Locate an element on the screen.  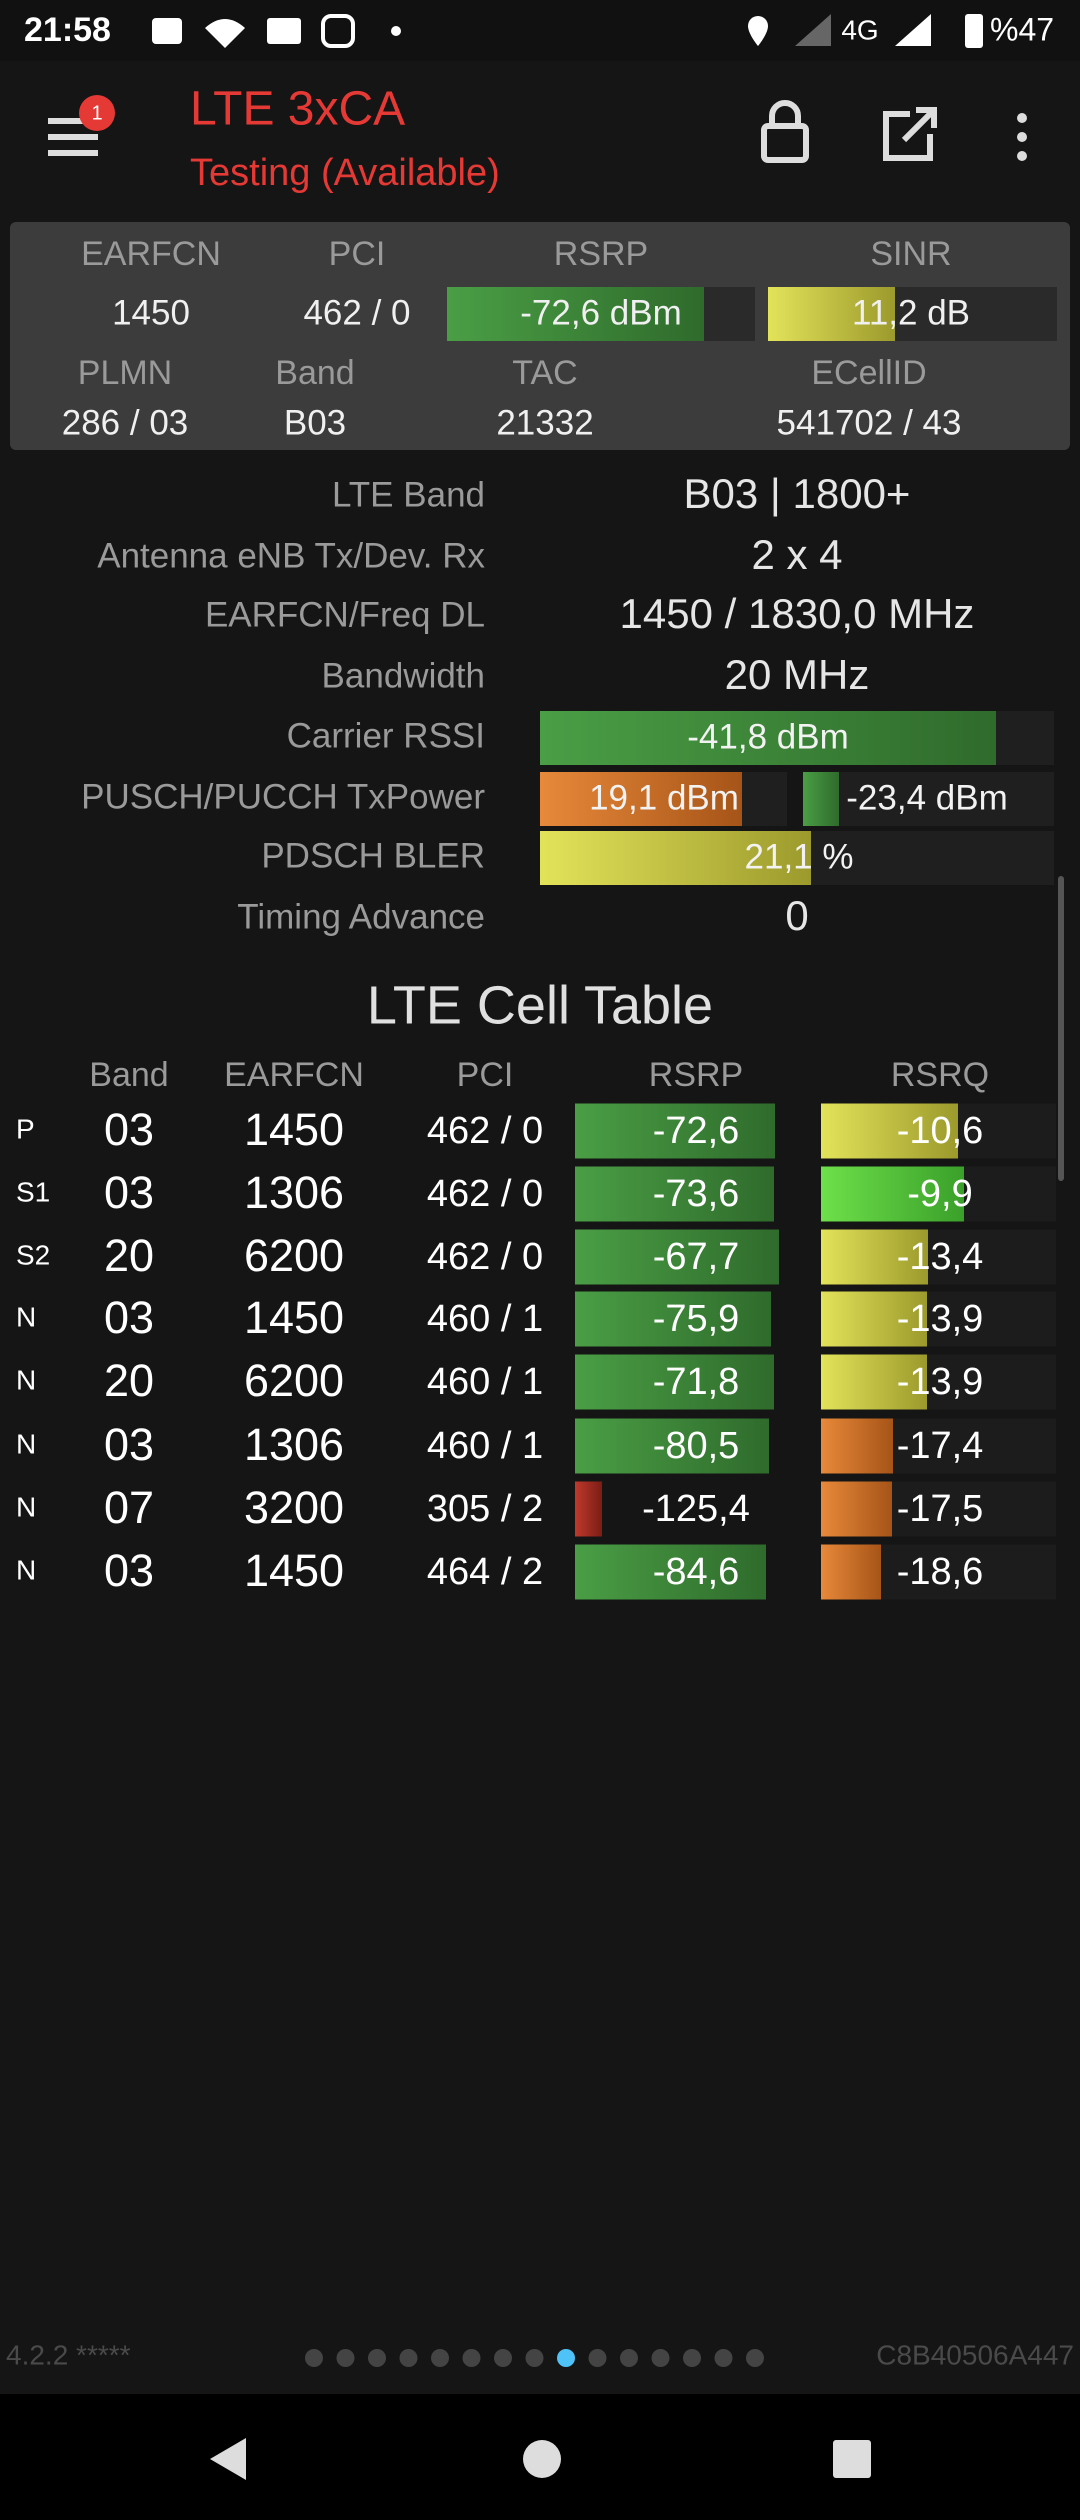
detail-label: Timing Advance is located at coordinates (361, 916).